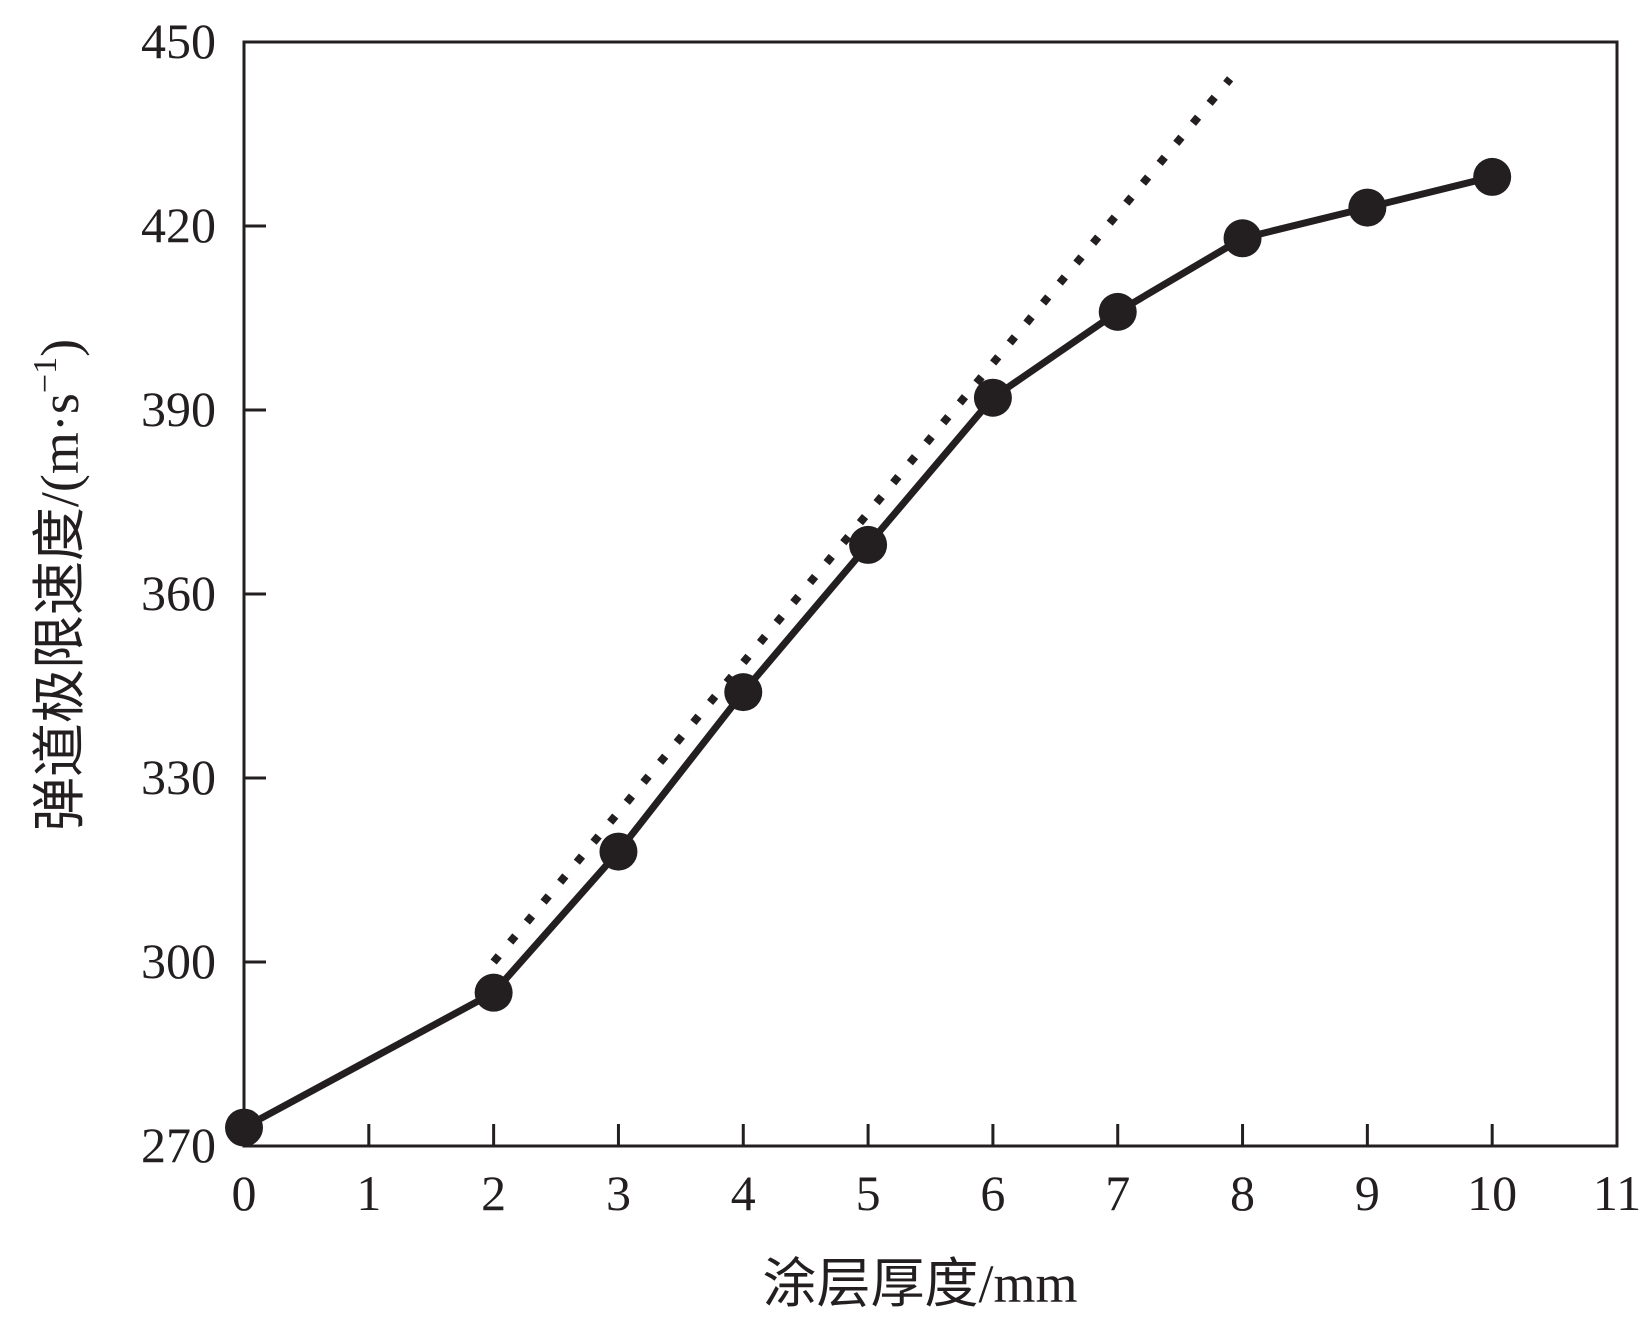  Describe the element at coordinates (244, 1193) in the screenshot. I see `x-tick-label: 0` at that location.